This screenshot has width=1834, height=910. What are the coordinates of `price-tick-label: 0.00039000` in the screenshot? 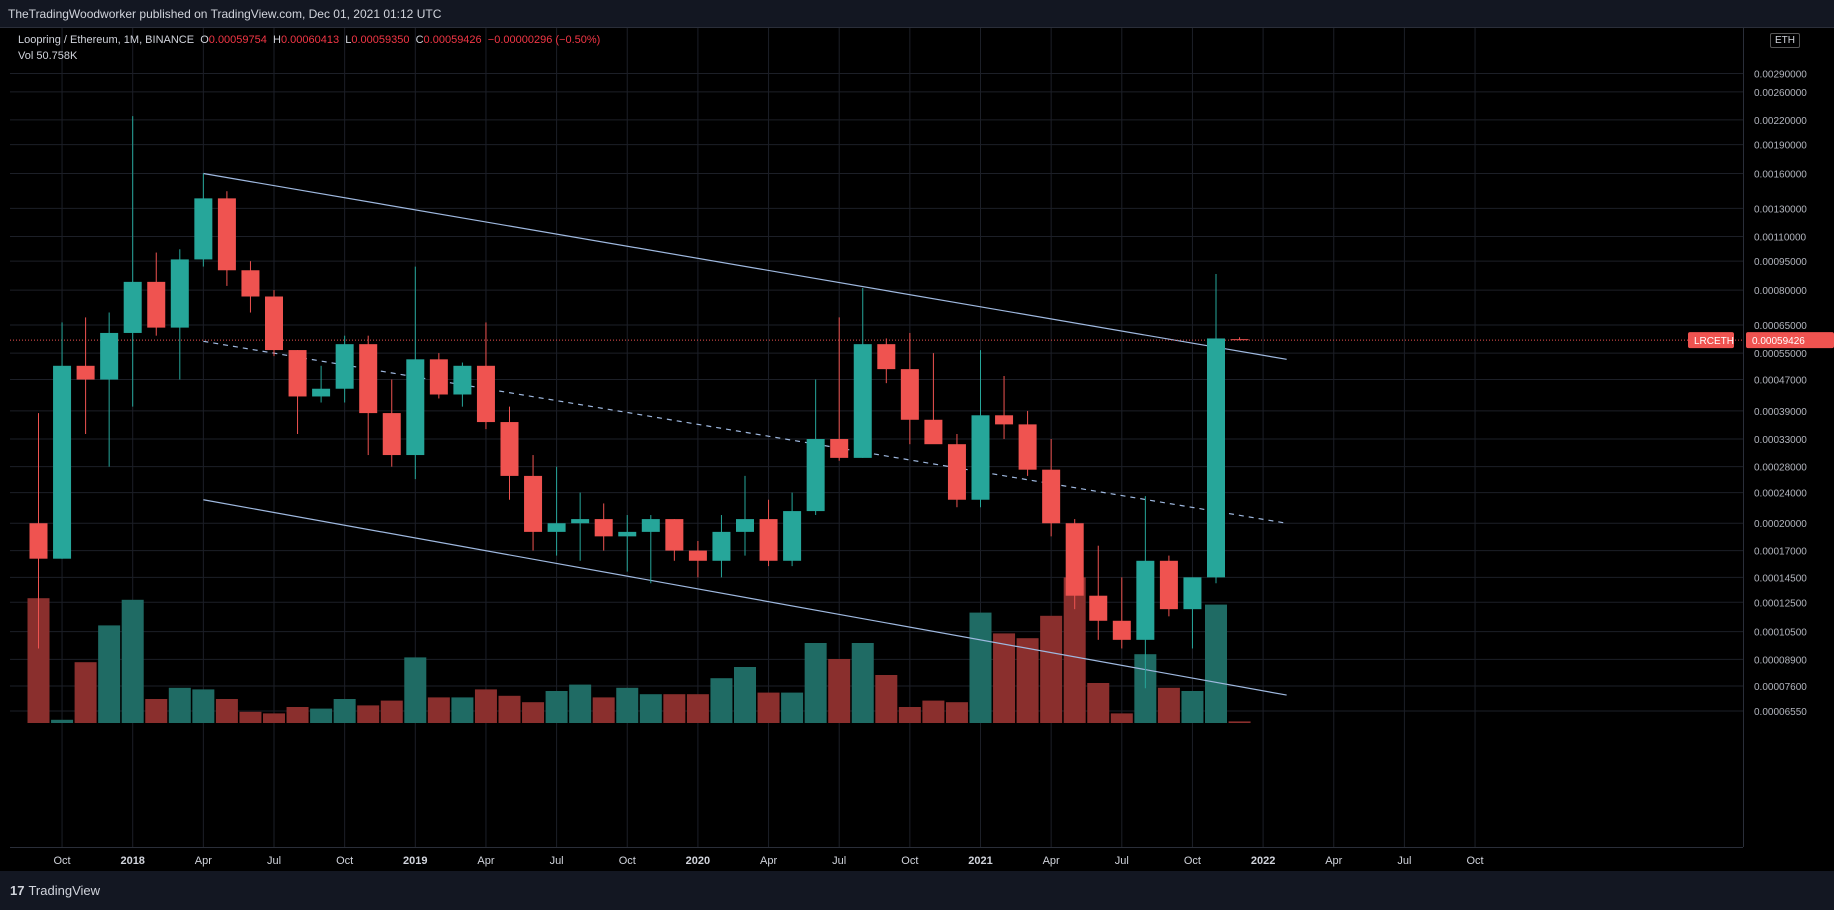 It's located at (1780, 412).